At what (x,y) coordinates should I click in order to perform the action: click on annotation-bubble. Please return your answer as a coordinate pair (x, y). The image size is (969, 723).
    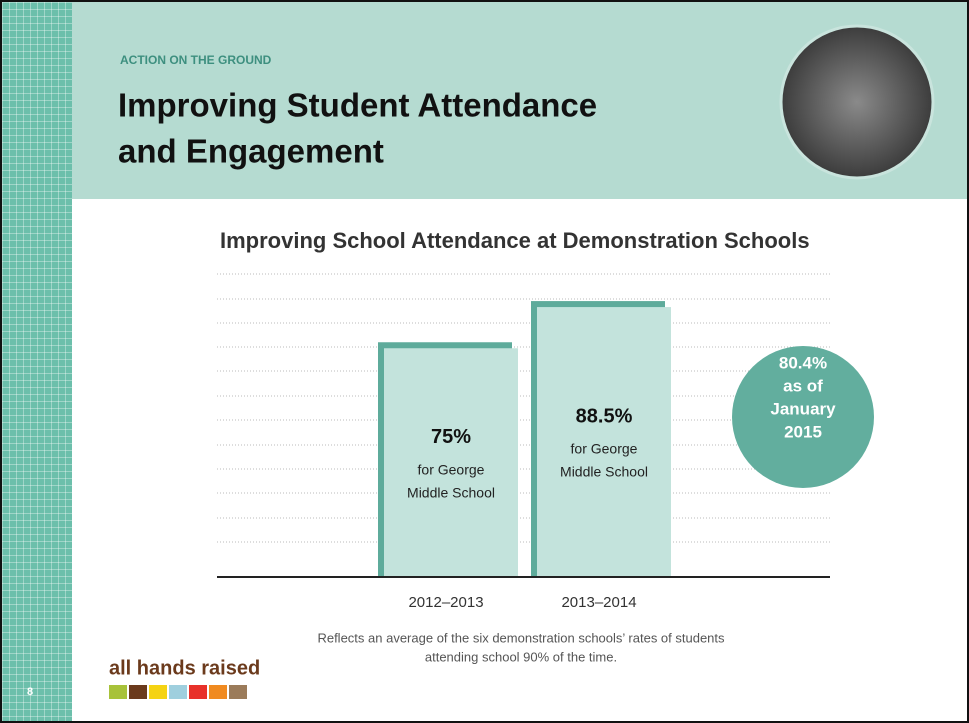
    Looking at the image, I should click on (803, 417).